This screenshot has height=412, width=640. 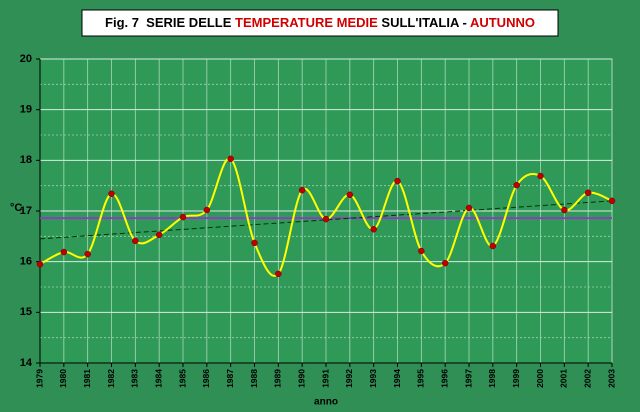 I want to click on y-tick-label: 19, so click(x=26, y=110).